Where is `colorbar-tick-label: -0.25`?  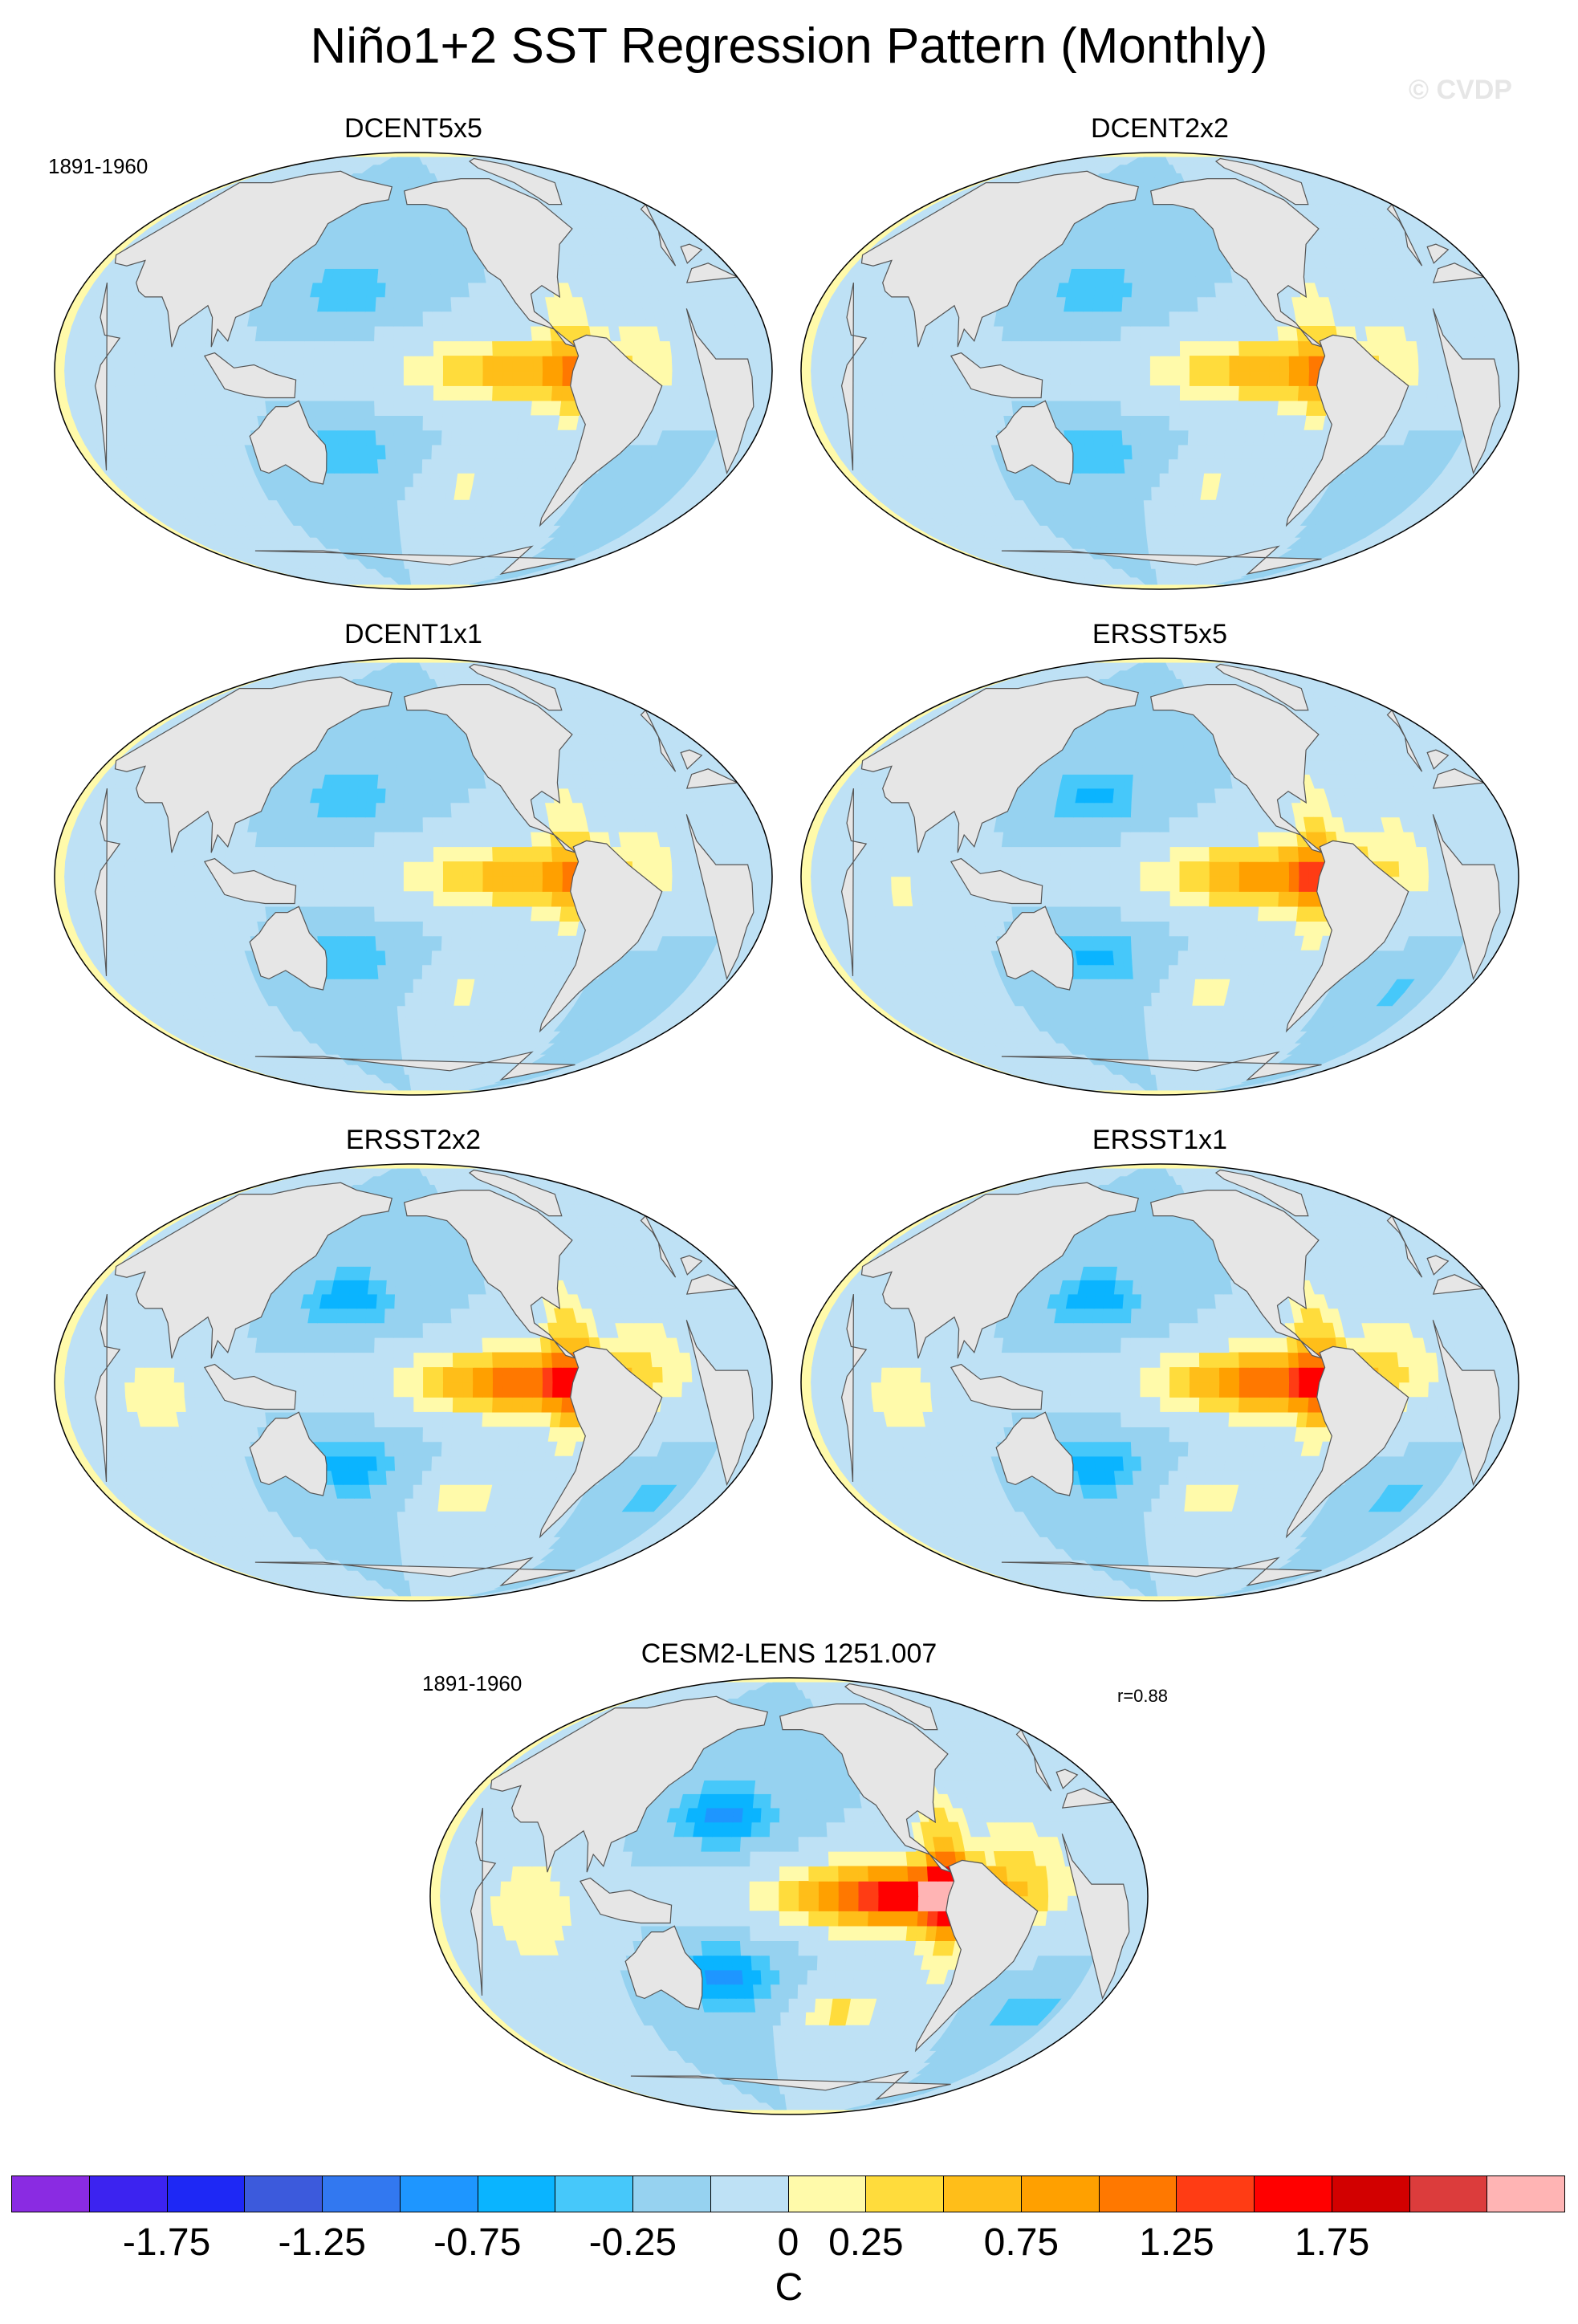 colorbar-tick-label: -0.25 is located at coordinates (632, 2242).